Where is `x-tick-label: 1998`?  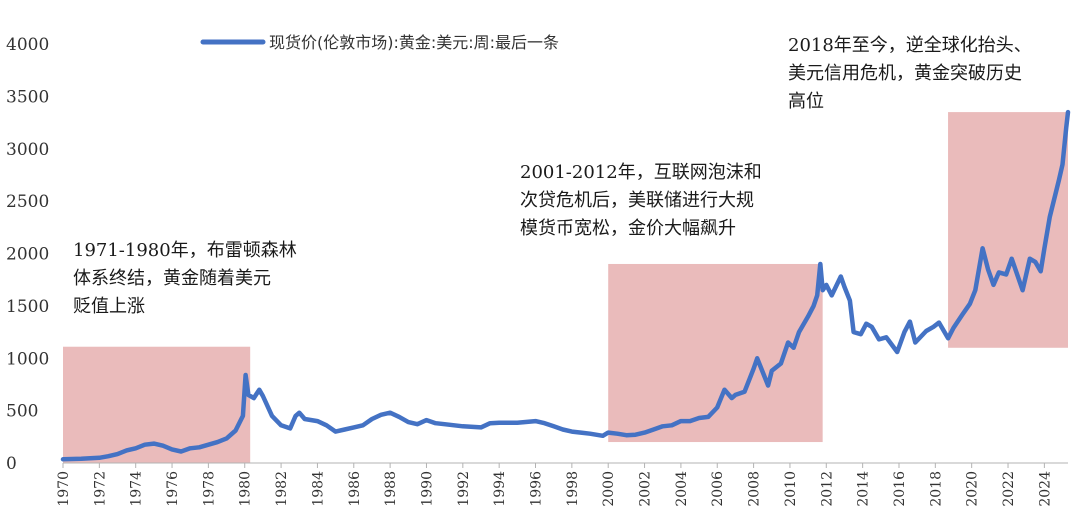
x-tick-label: 1998 is located at coordinates (573, 489).